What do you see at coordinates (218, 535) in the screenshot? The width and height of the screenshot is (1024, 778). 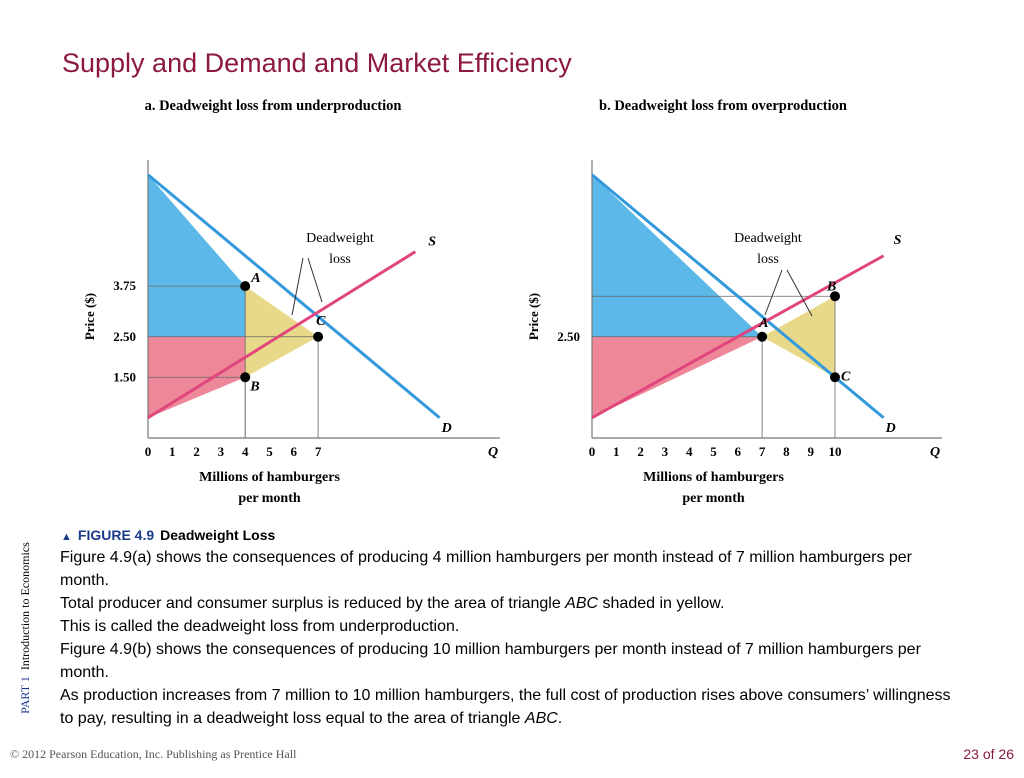 I see `figure-title: Deadweight Loss` at bounding box center [218, 535].